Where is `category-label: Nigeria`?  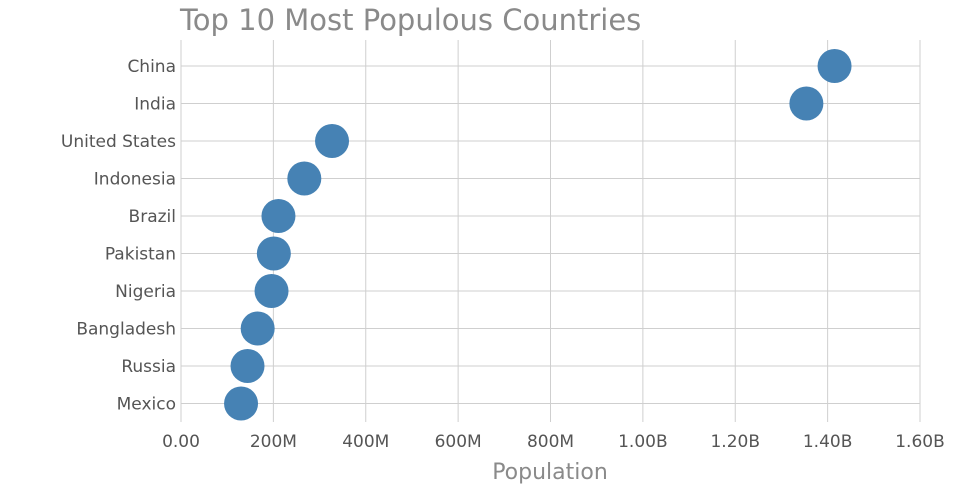
category-label: Nigeria is located at coordinates (145, 292).